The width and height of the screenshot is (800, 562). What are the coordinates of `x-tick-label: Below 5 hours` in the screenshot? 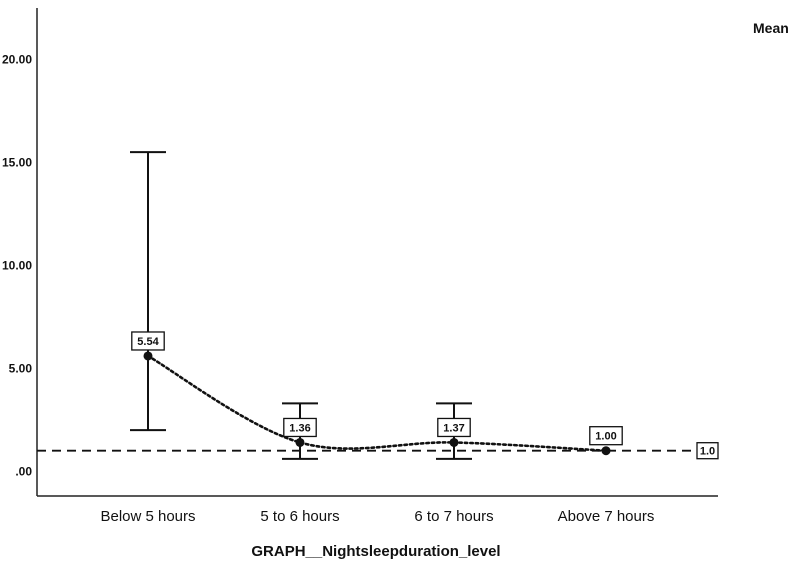 It's located at (147, 516).